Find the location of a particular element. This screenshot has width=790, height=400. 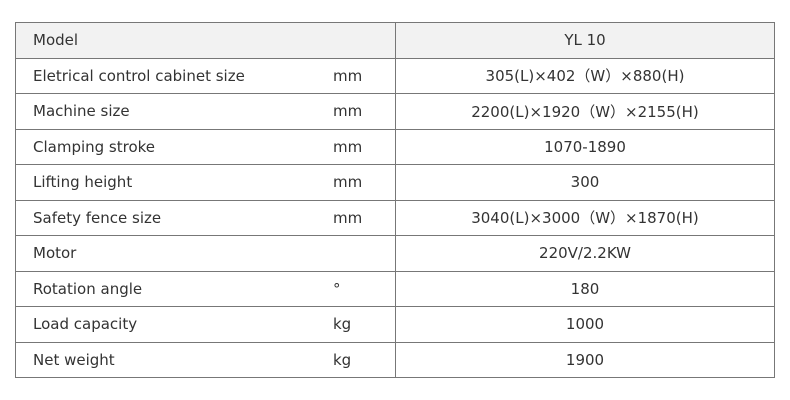

row-unit is located at coordinates (364, 253).